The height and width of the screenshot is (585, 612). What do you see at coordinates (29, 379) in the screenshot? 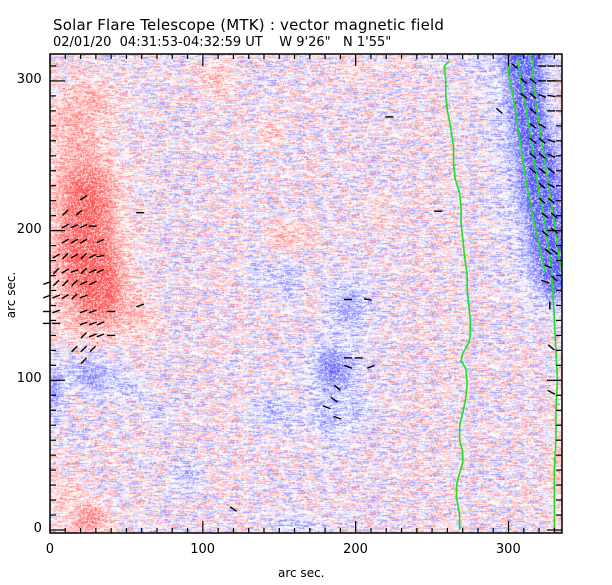
I see `y-tick-label: 100` at bounding box center [29, 379].